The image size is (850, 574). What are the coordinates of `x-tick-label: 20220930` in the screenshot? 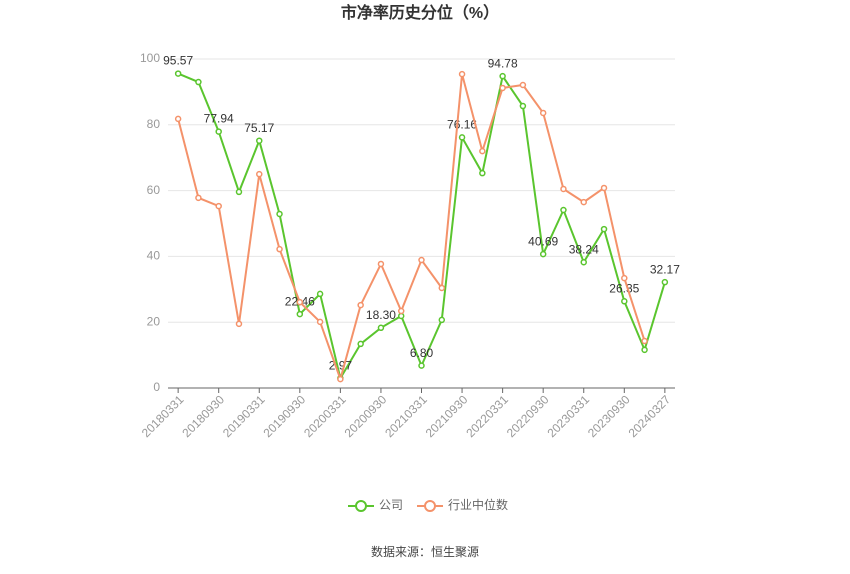 It's located at (528, 416).